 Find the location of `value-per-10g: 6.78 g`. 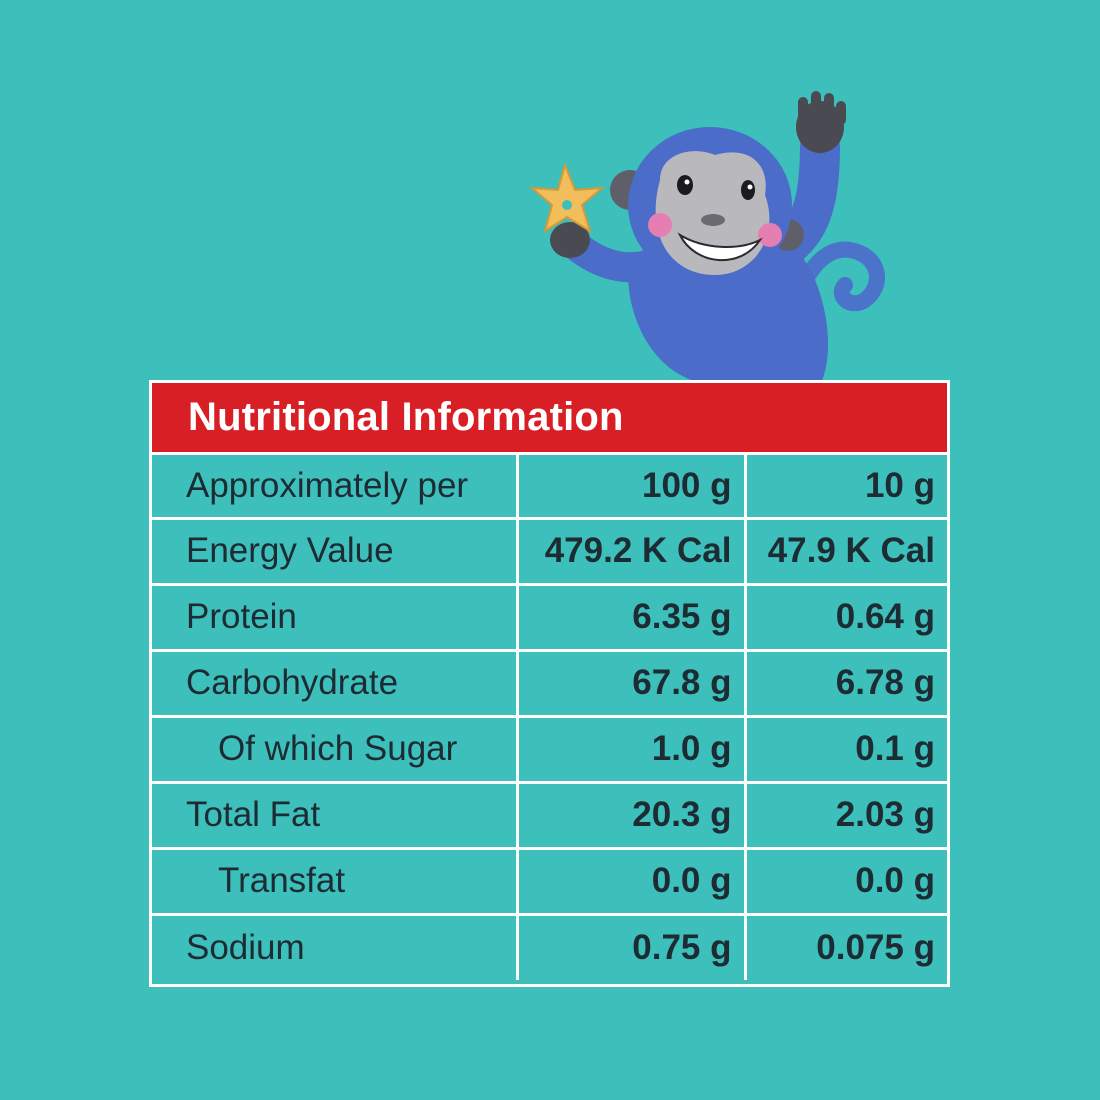

value-per-10g: 6.78 g is located at coordinates (846, 682).